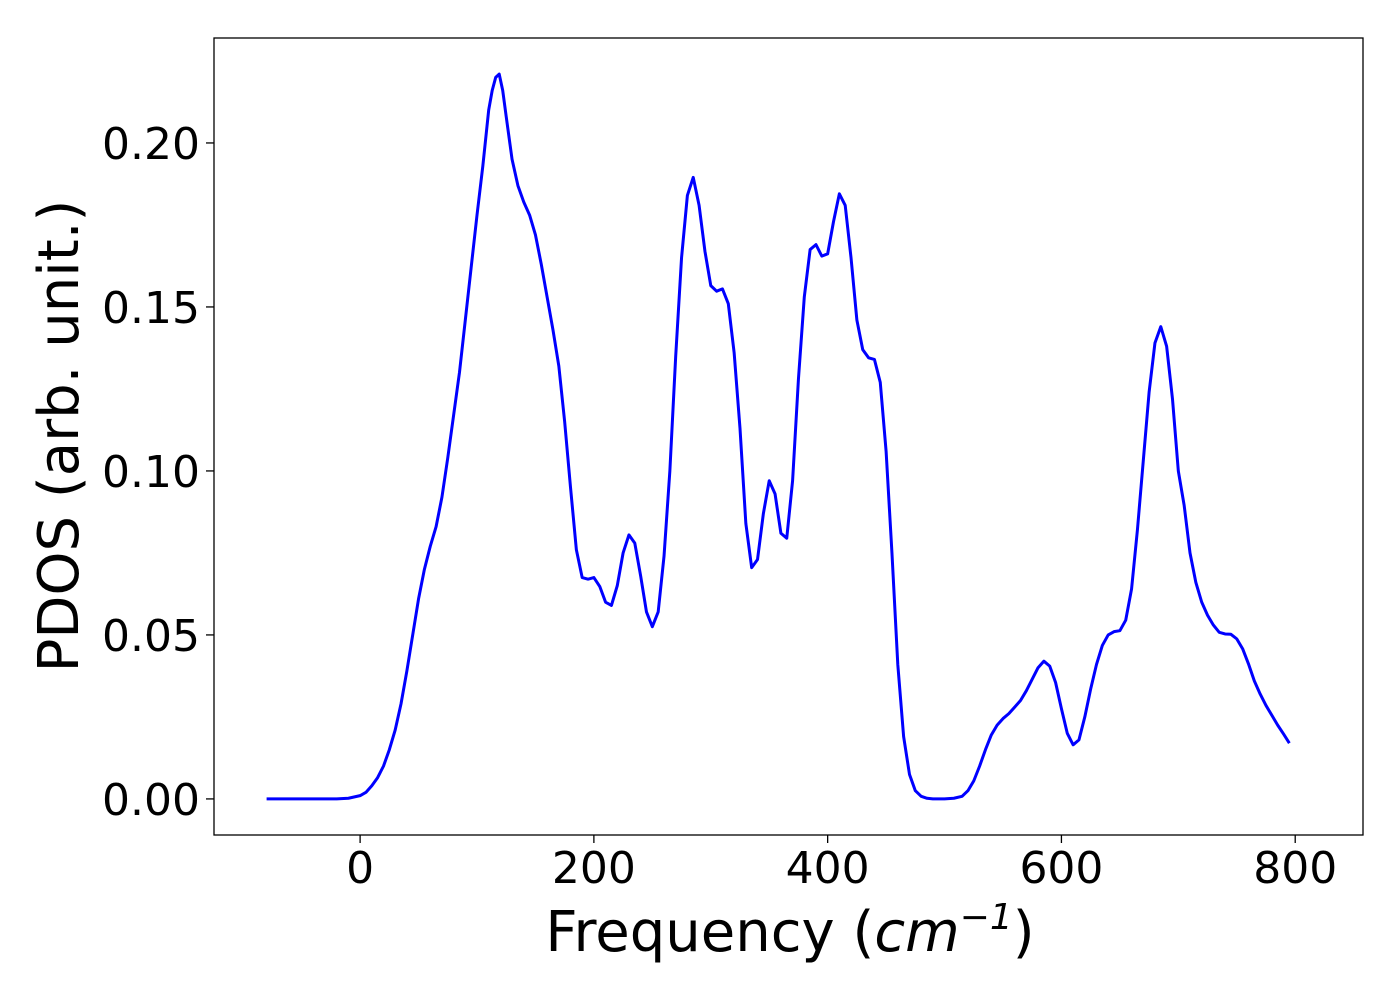 This screenshot has height=1000, width=1400. Describe the element at coordinates (151, 308) in the screenshot. I see `y-tick-label: 0.15` at that location.